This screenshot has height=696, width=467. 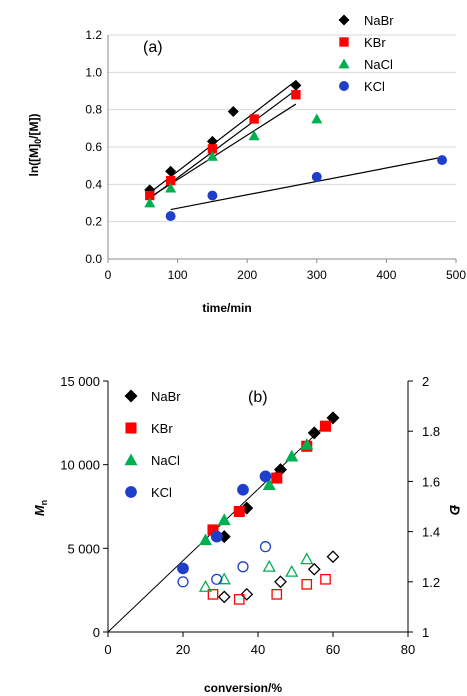 What do you see at coordinates (80, 381) in the screenshot?
I see `panel-b-y-tick-label: 15 000` at bounding box center [80, 381].